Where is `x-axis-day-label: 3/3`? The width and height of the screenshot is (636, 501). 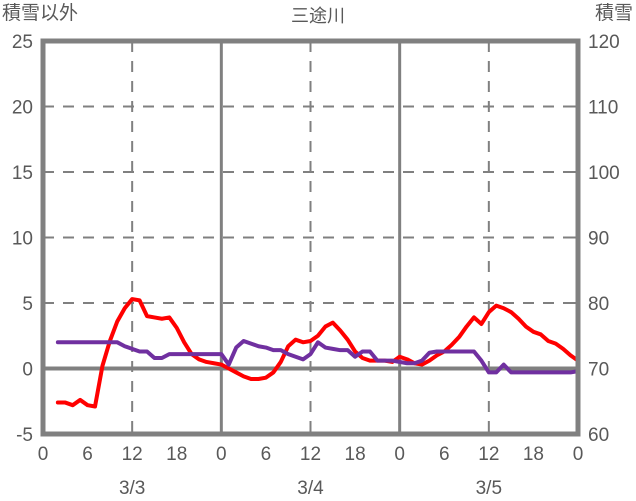 x-axis-day-label: 3/3 is located at coordinates (132, 488).